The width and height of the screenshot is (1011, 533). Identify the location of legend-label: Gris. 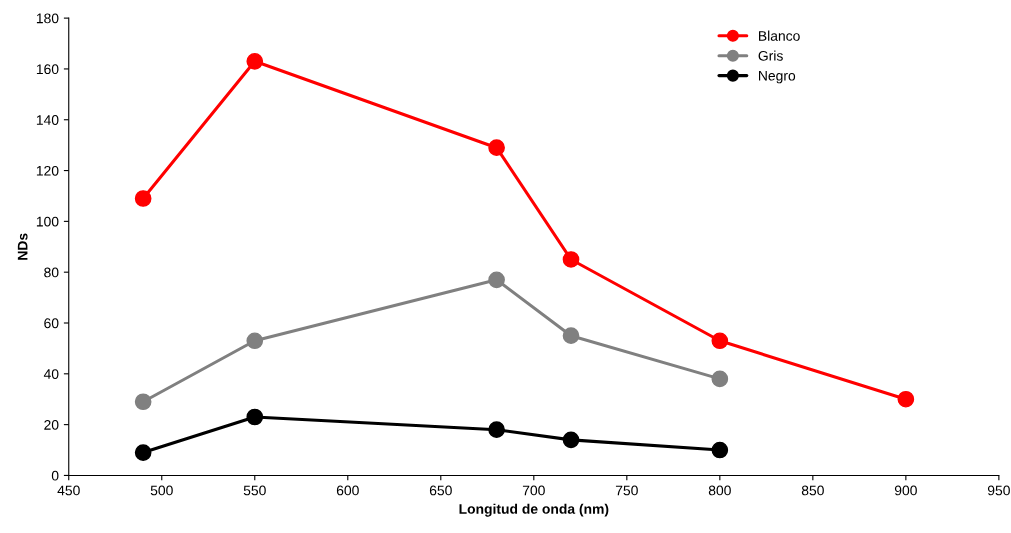
(770, 55).